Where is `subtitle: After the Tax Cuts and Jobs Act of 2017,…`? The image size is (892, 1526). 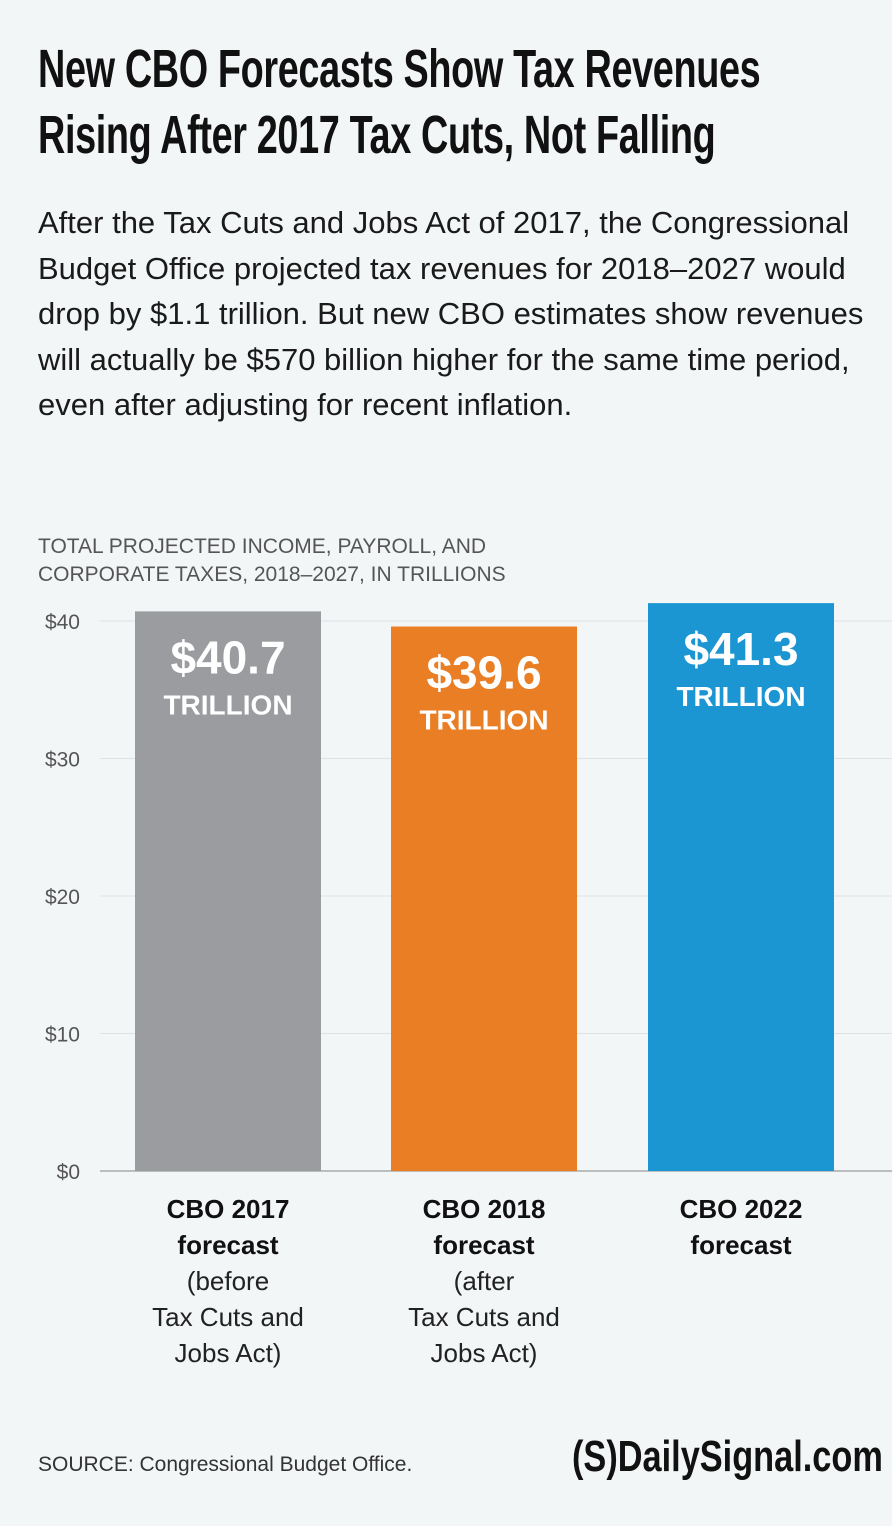
subtitle: After the Tax Cuts and Jobs Act of 2017,… is located at coordinates (451, 313).